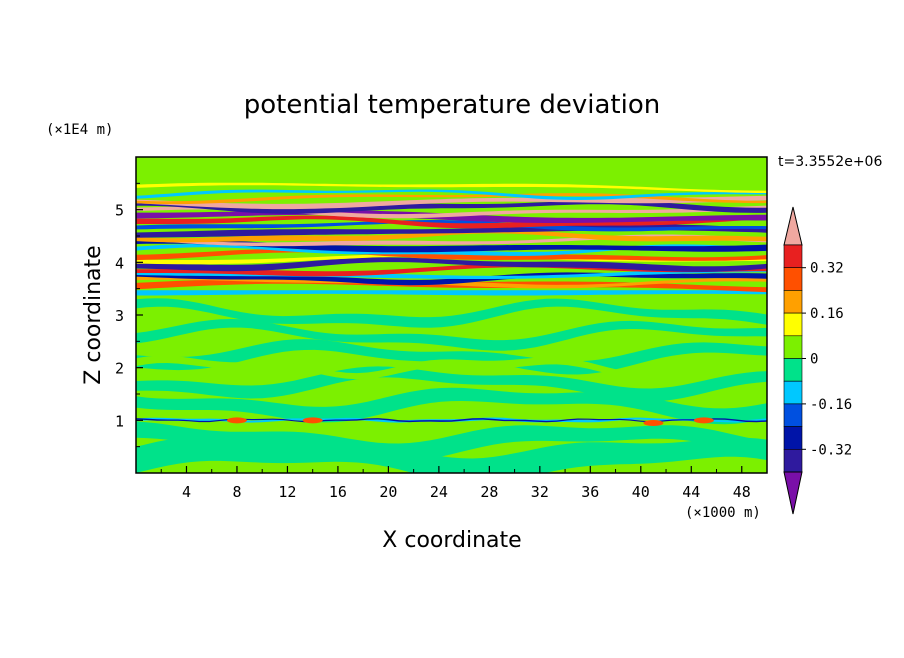 The height and width of the screenshot is (658, 904). What do you see at coordinates (691, 492) in the screenshot?
I see `x-tick-label: 44` at bounding box center [691, 492].